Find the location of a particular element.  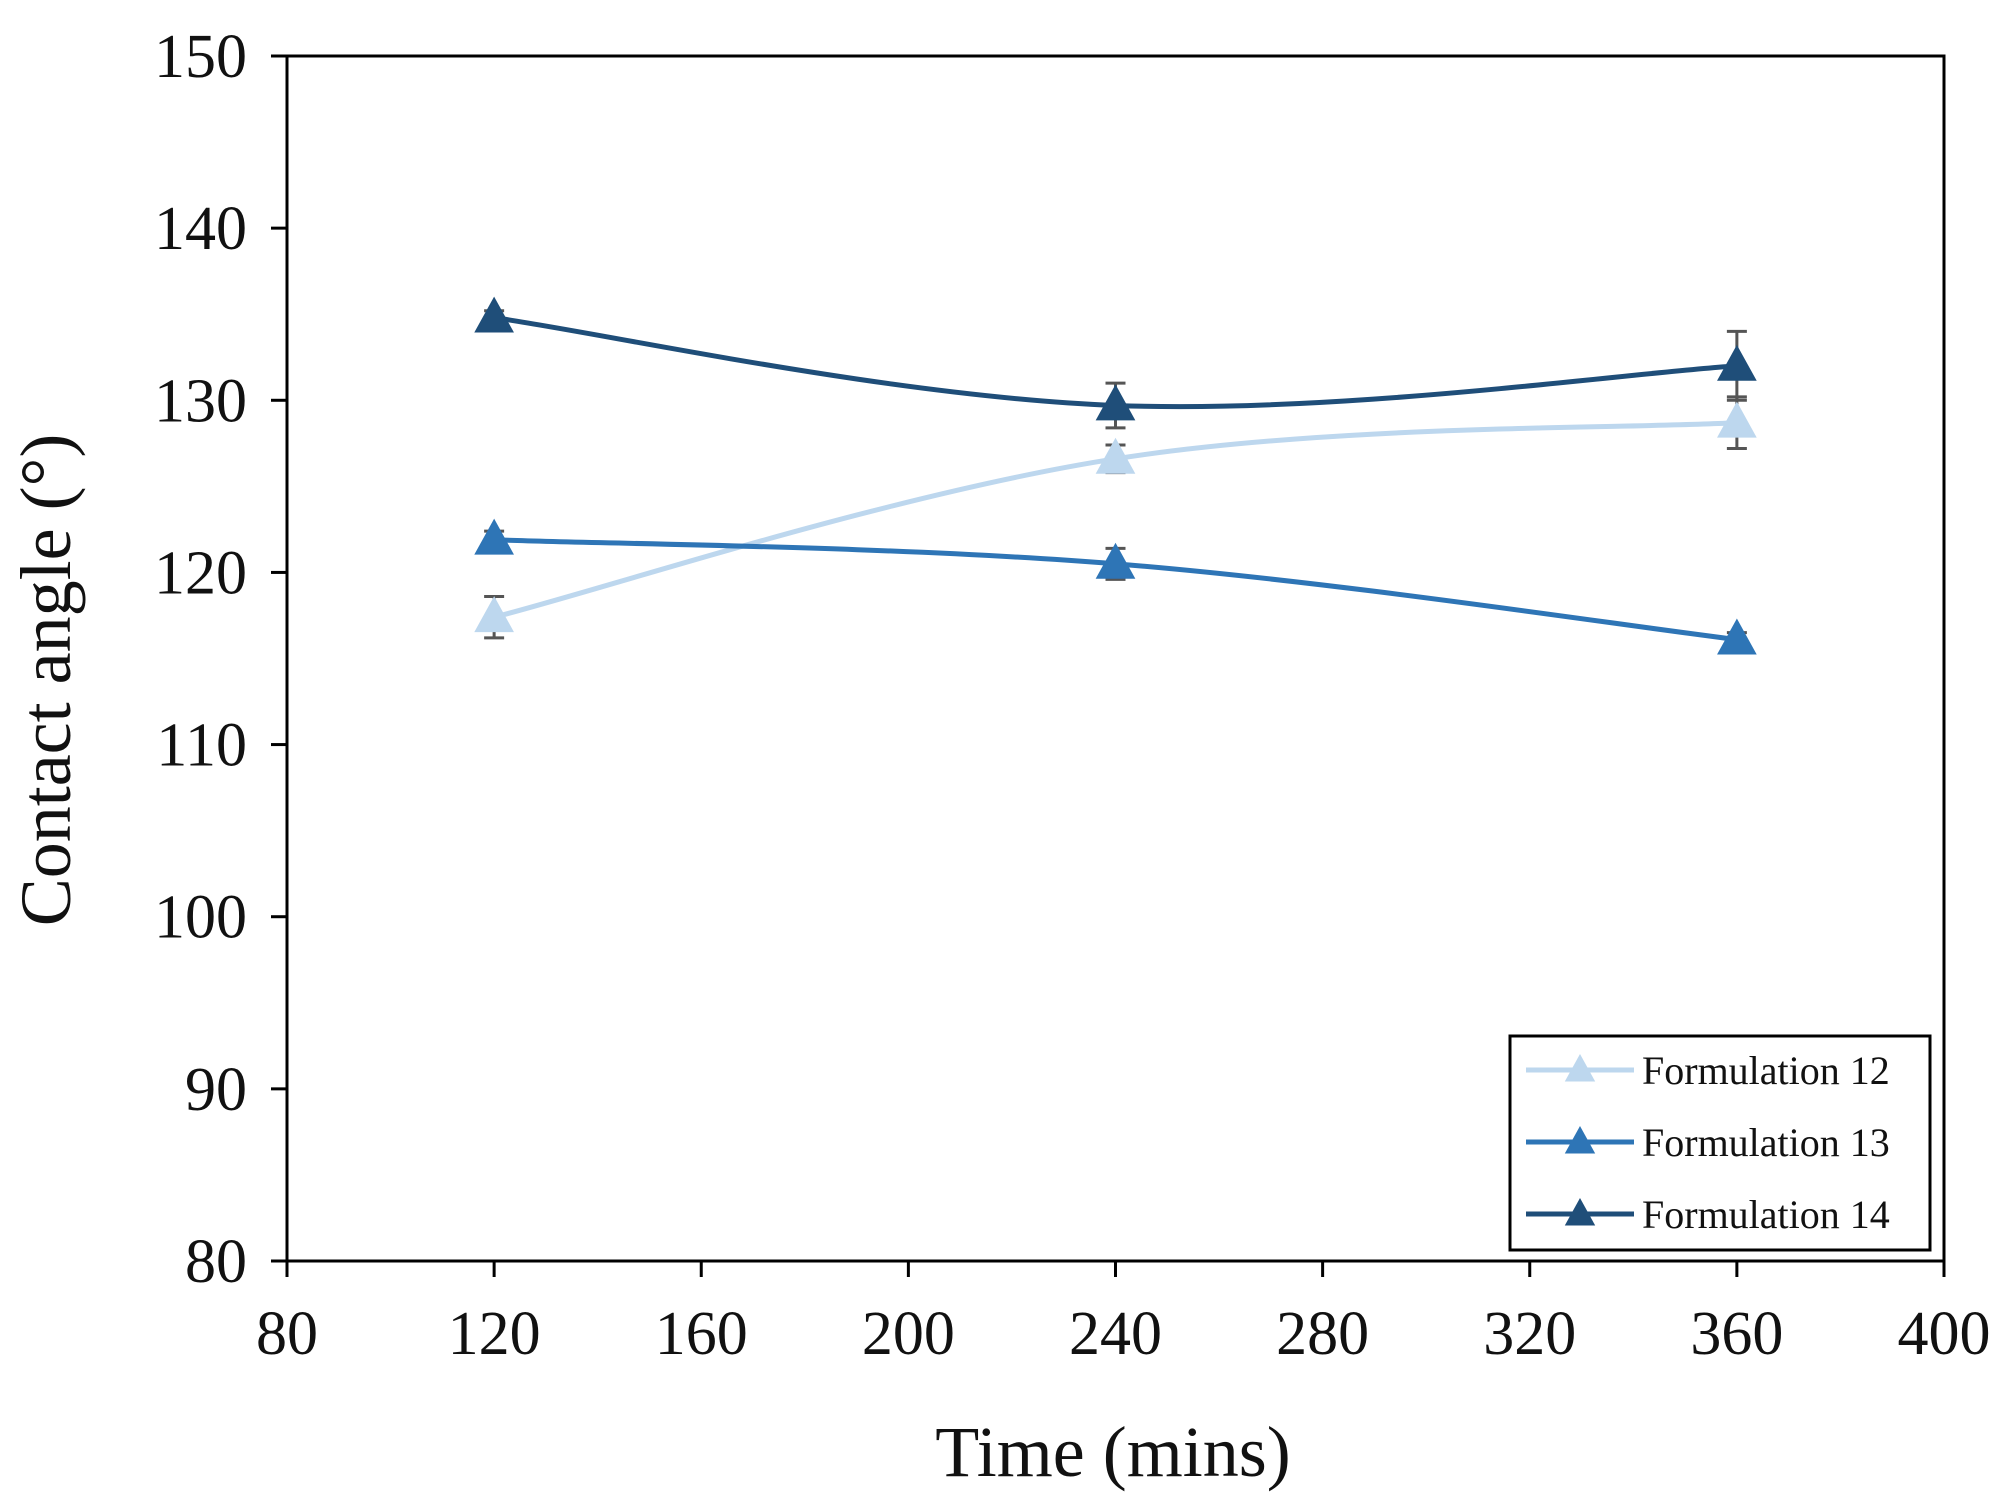

x-tick-label: 240 is located at coordinates (1115, 1334).